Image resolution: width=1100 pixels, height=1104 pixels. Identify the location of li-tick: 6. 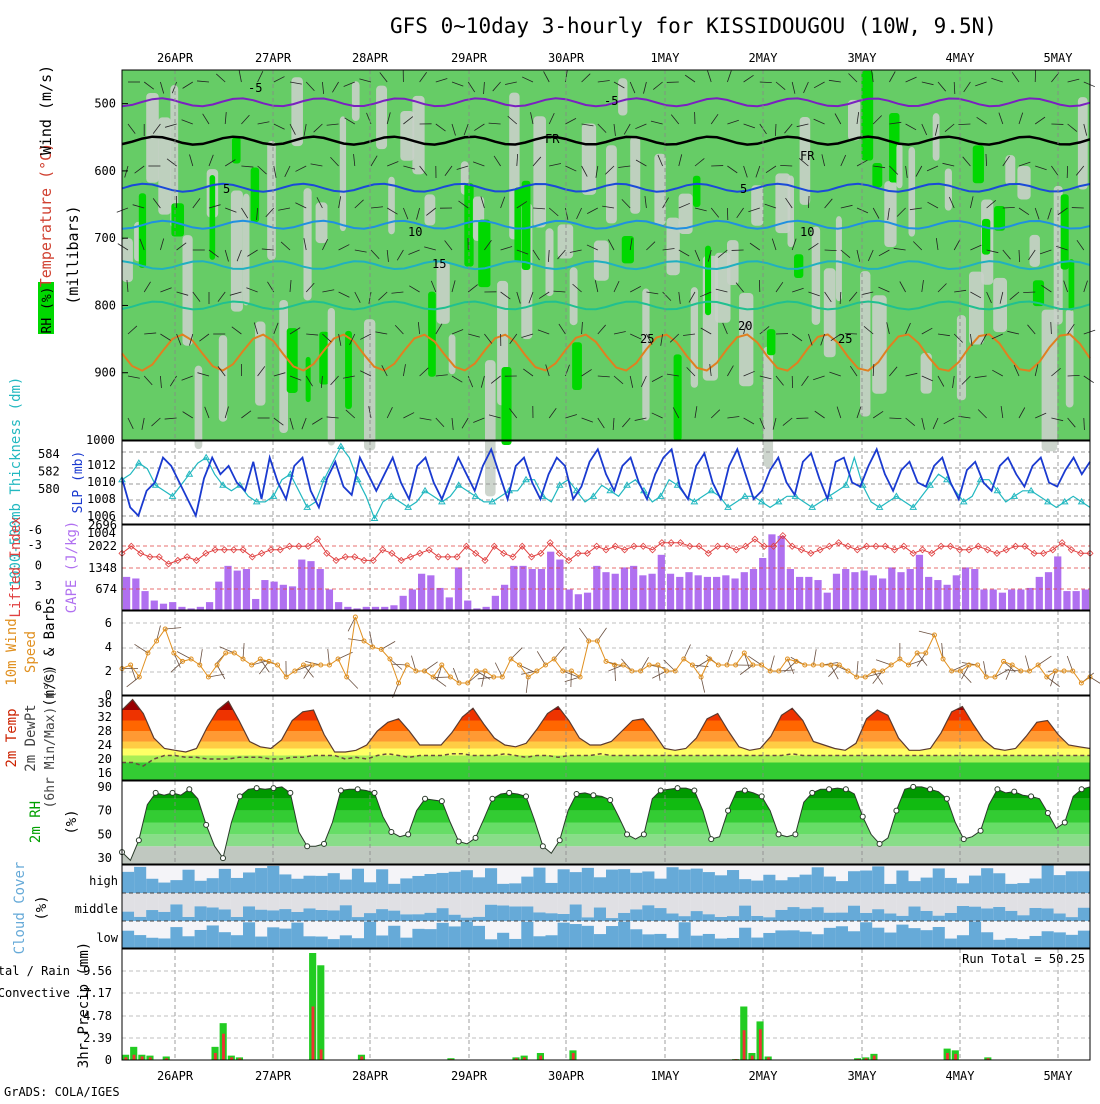
(38, 607).